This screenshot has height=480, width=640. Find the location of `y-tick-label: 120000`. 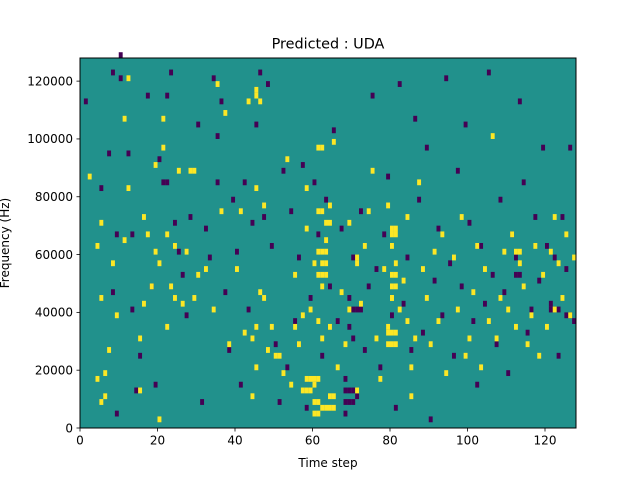

y-tick-label: 120000 is located at coordinates (50, 81).